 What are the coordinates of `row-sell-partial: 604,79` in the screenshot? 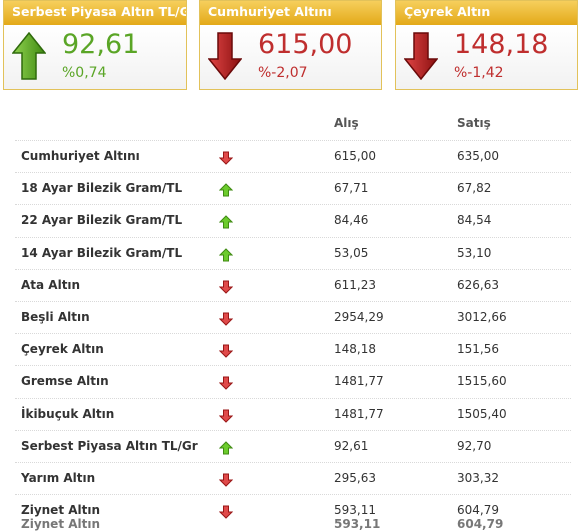 It's located at (480, 524).